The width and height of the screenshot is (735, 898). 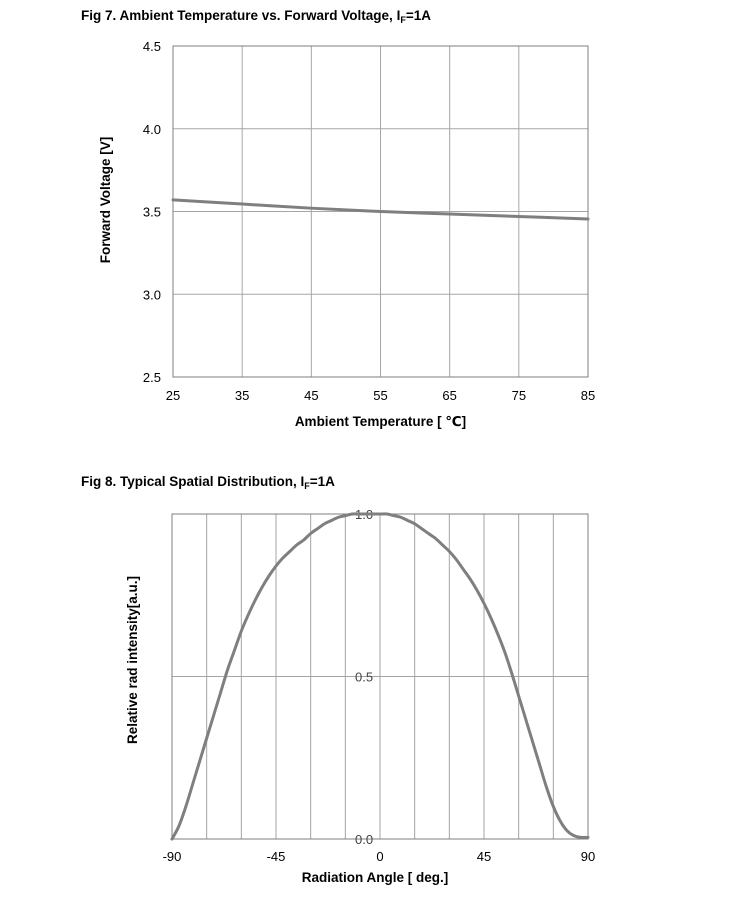 What do you see at coordinates (311, 395) in the screenshot?
I see `fig7-x-tick-label: 45` at bounding box center [311, 395].